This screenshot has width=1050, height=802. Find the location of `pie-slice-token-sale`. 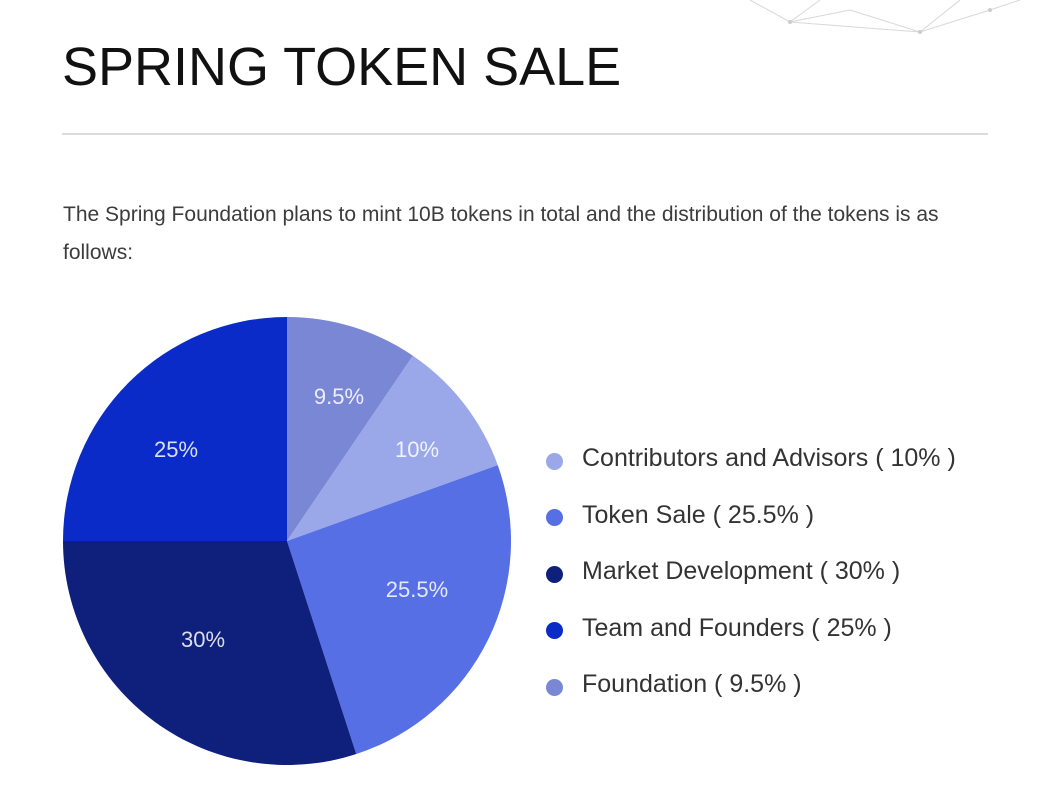

pie-slice-token-sale is located at coordinates (399, 610).